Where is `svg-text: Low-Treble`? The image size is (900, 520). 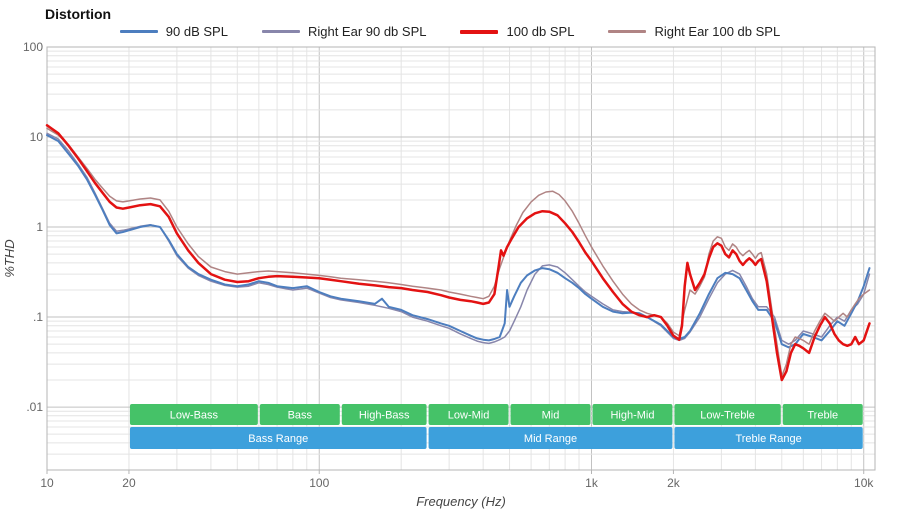 svg-text: Low-Treble is located at coordinates (727, 416).